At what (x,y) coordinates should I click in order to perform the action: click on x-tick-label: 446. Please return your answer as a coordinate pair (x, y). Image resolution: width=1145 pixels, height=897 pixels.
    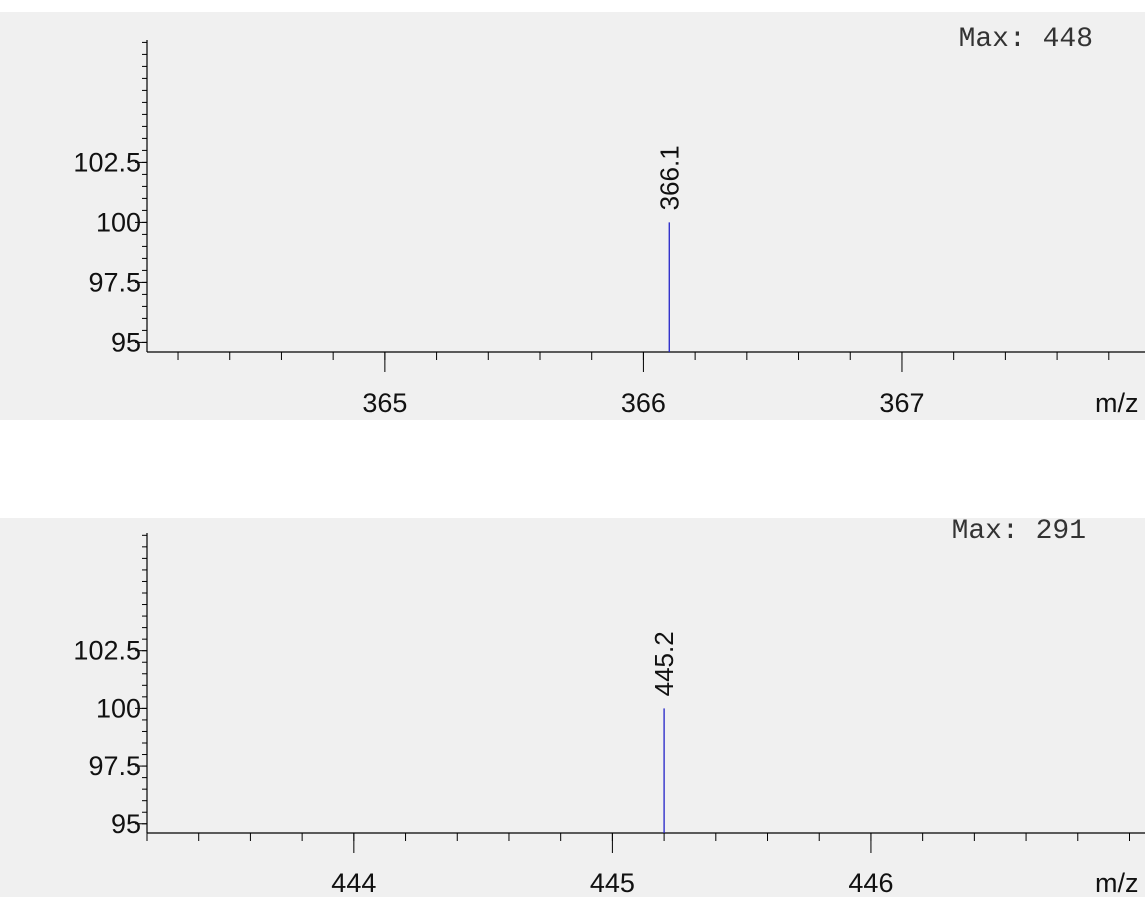
    Looking at the image, I should click on (870, 882).